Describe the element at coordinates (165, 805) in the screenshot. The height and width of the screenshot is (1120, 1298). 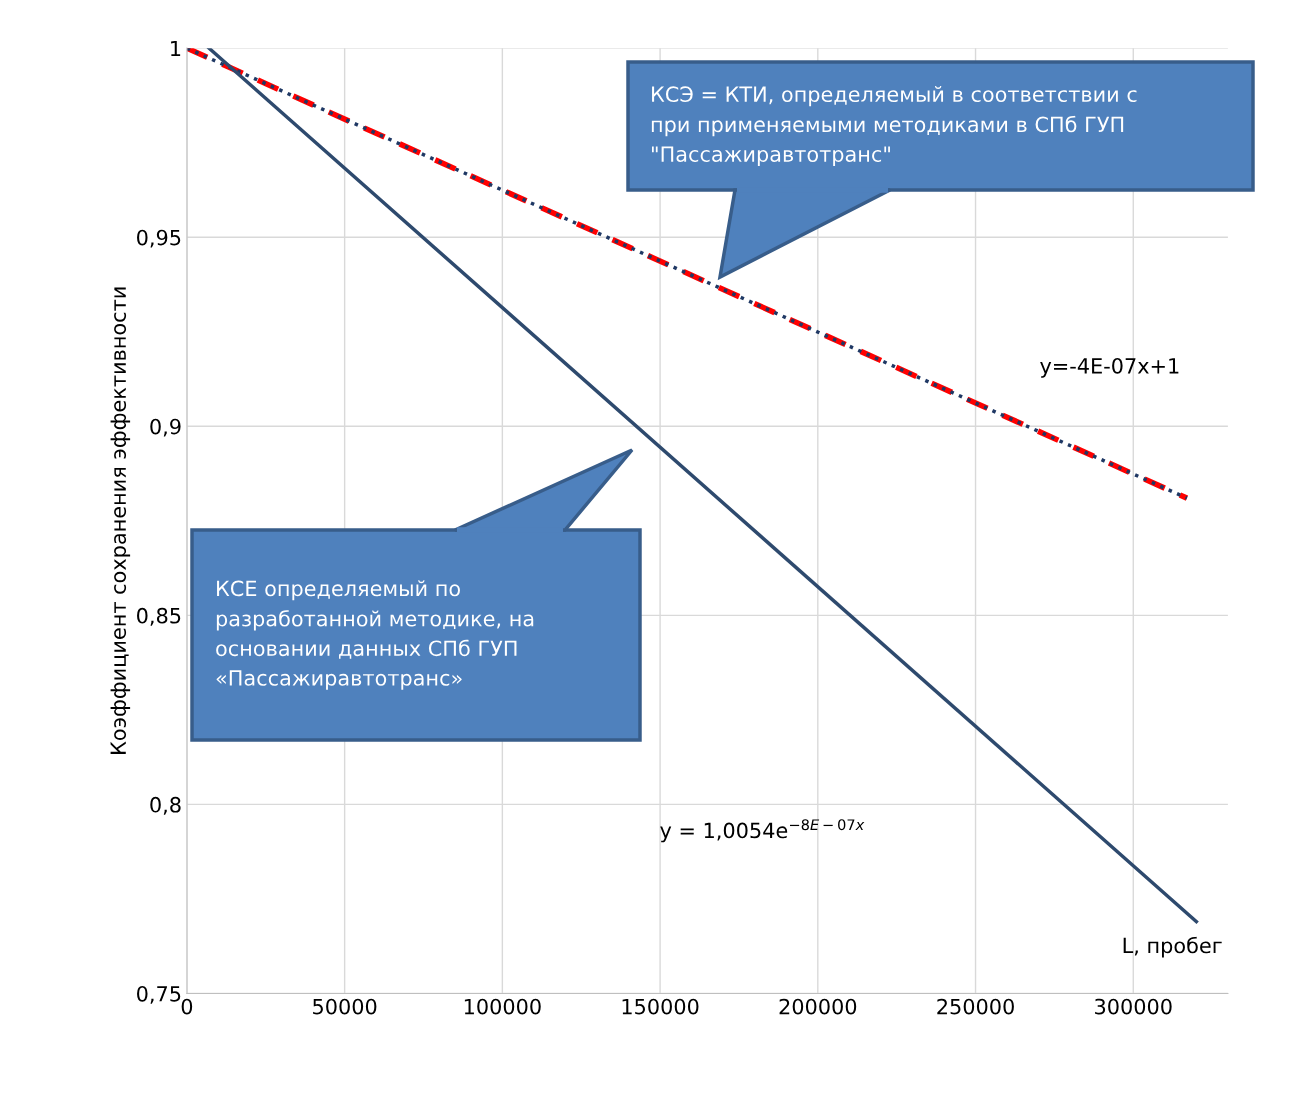
I see `y-tick-label: 0,8` at that location.